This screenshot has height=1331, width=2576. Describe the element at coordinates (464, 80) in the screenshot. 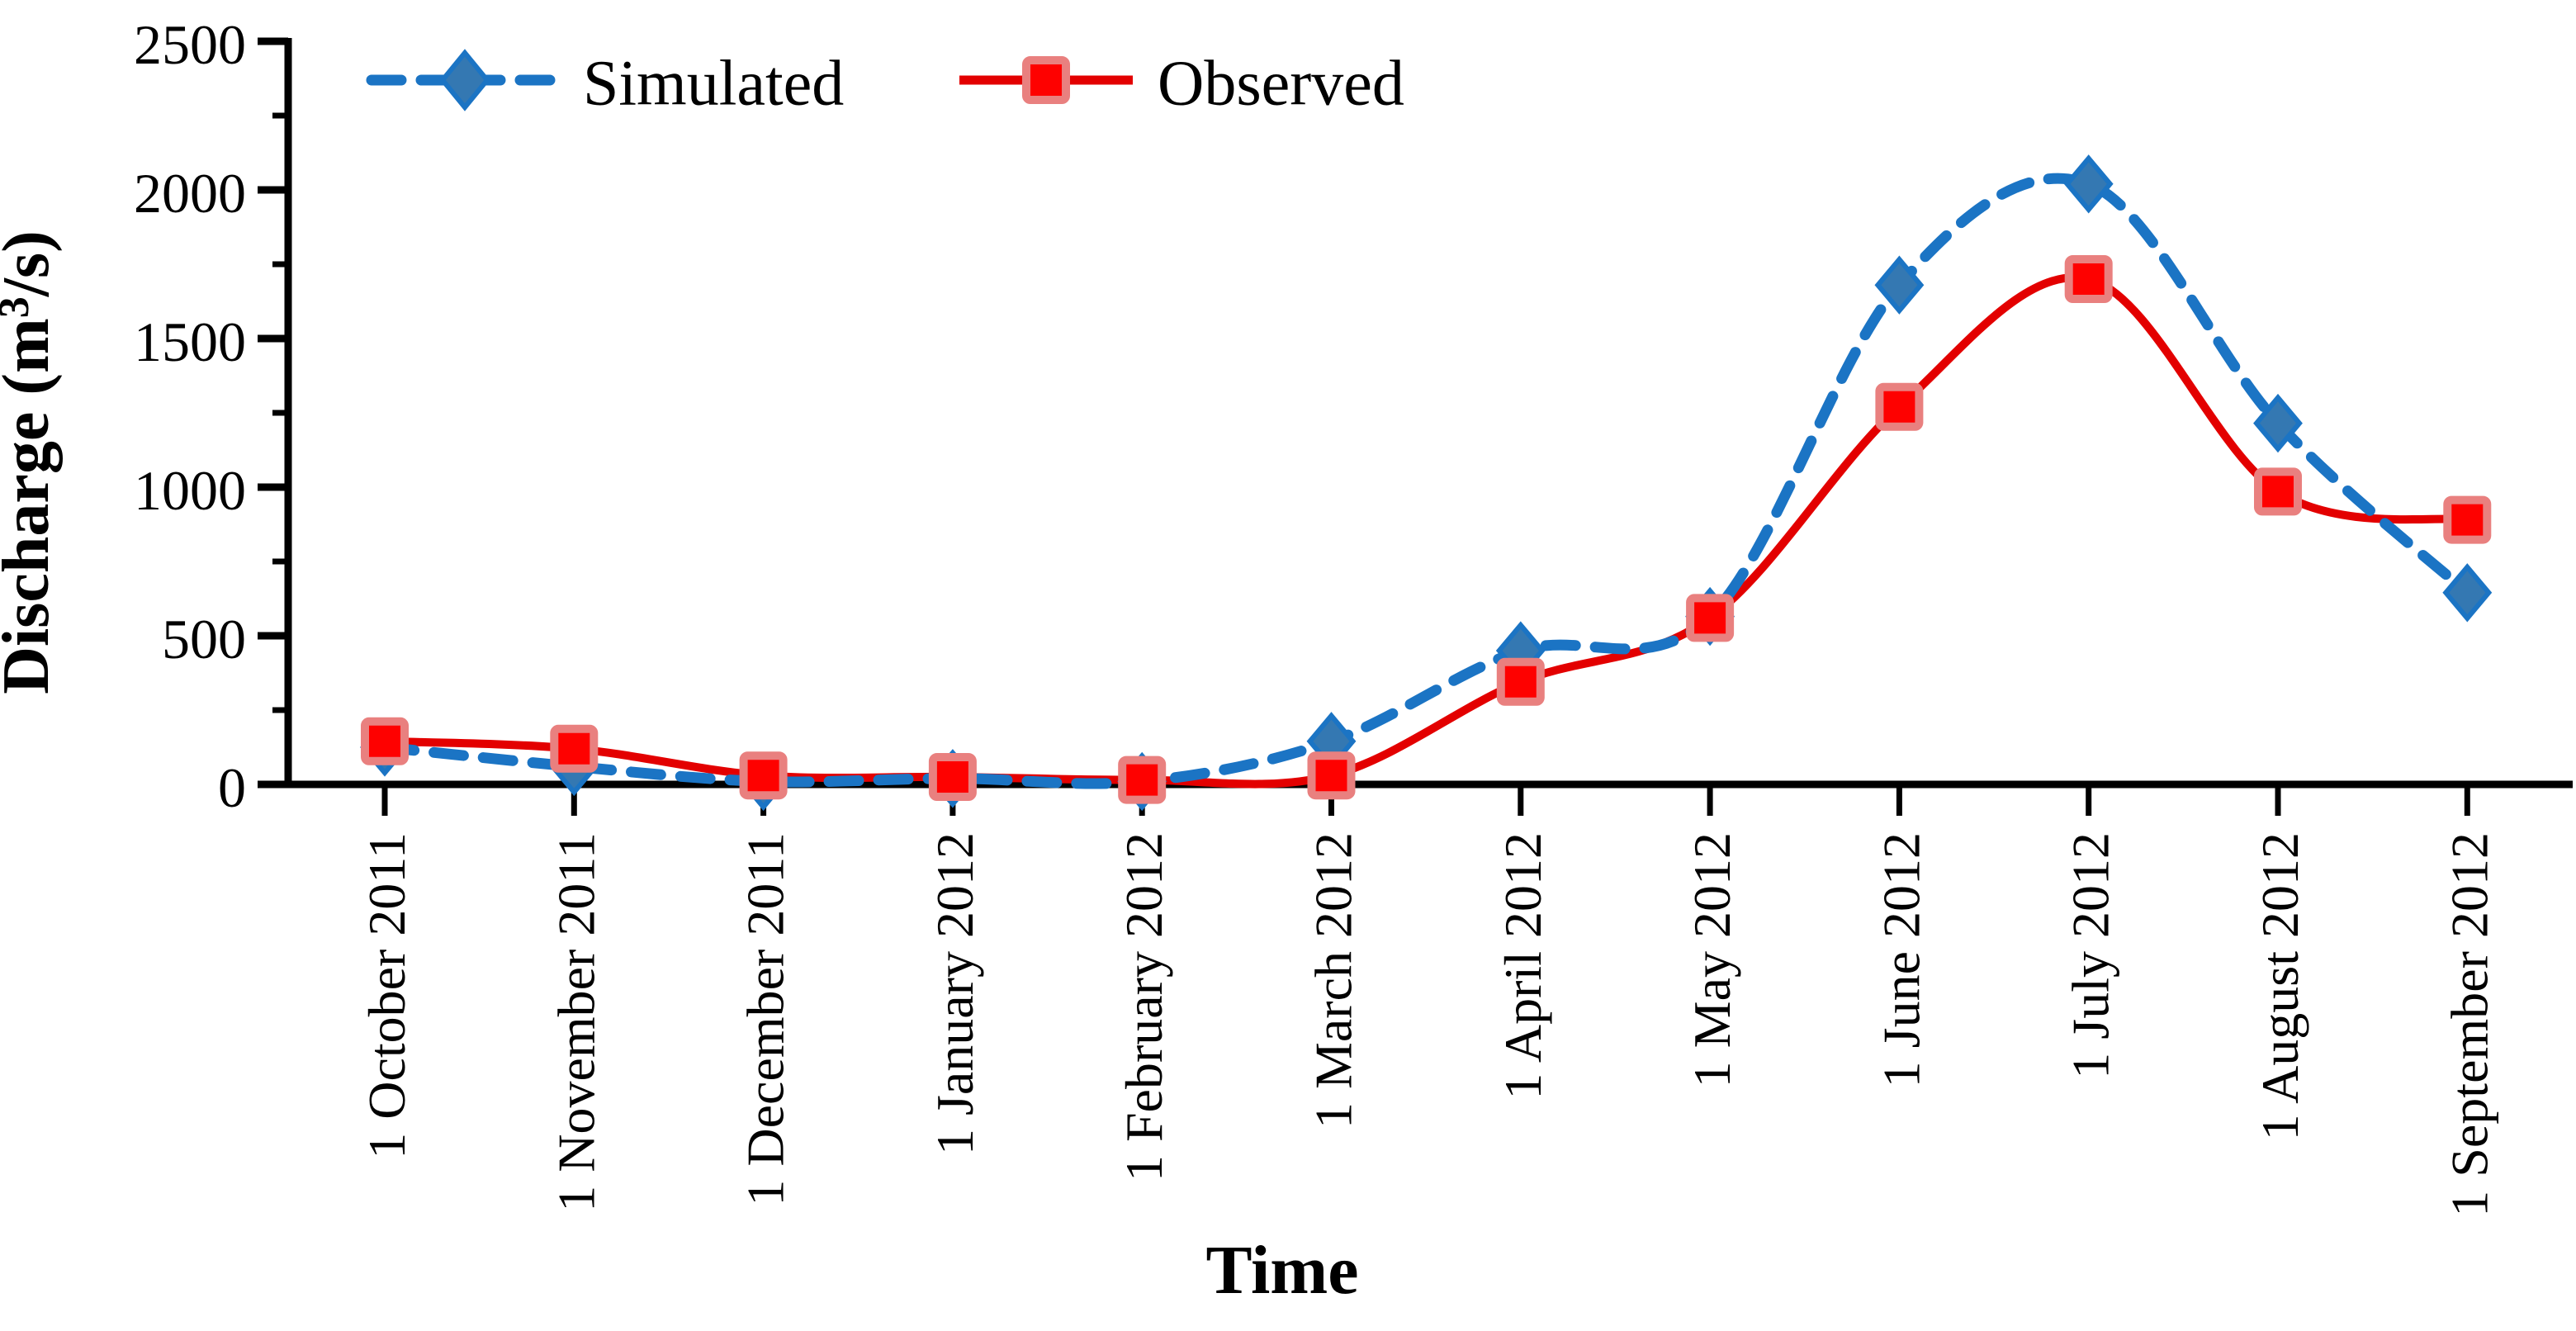

I see `legend-simulated-diamond-icon` at that location.